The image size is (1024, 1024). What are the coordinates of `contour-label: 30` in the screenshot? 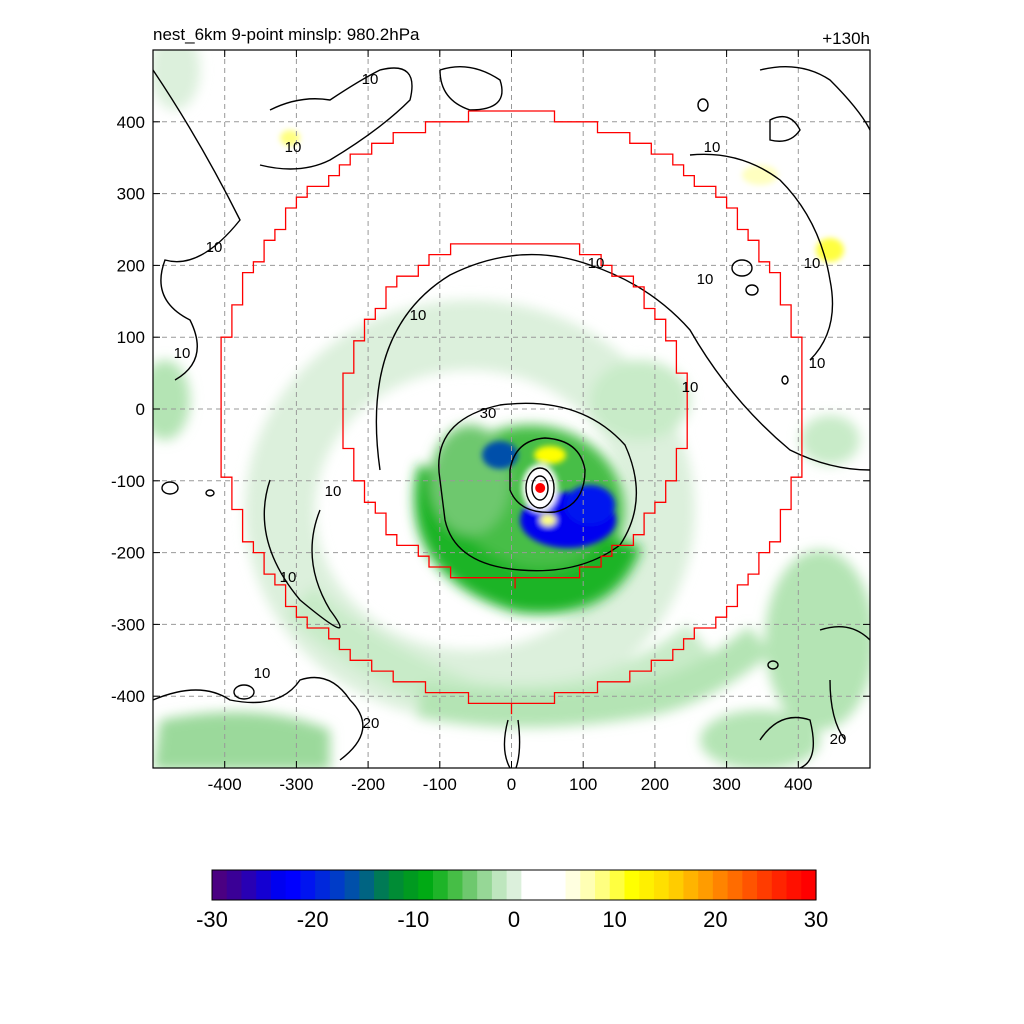 It's located at (488, 413).